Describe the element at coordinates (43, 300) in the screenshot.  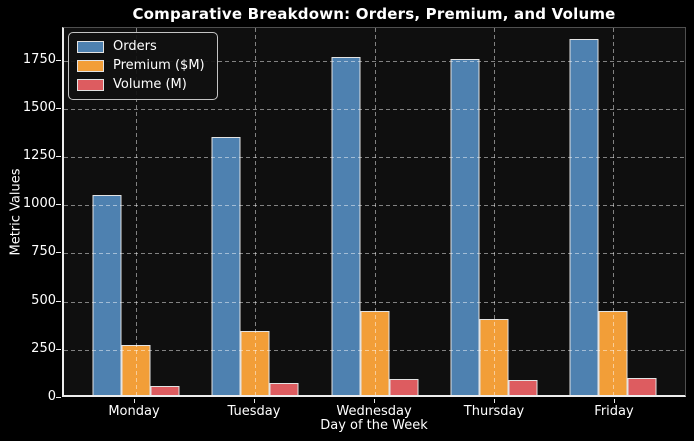
I see `y-tick-label: 500` at that location.